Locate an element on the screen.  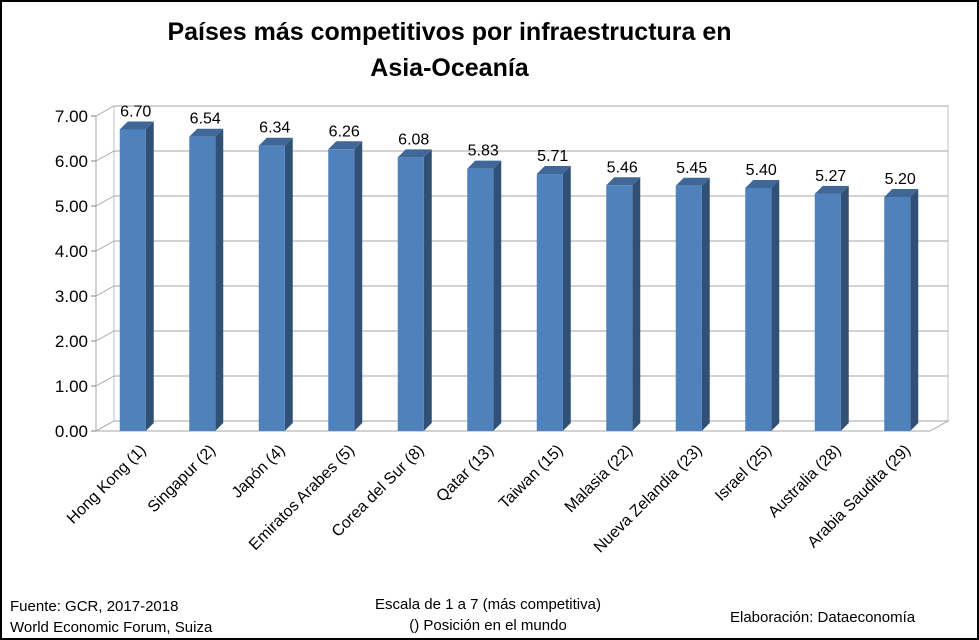
bar-value-label: 6.26 is located at coordinates (344, 131).